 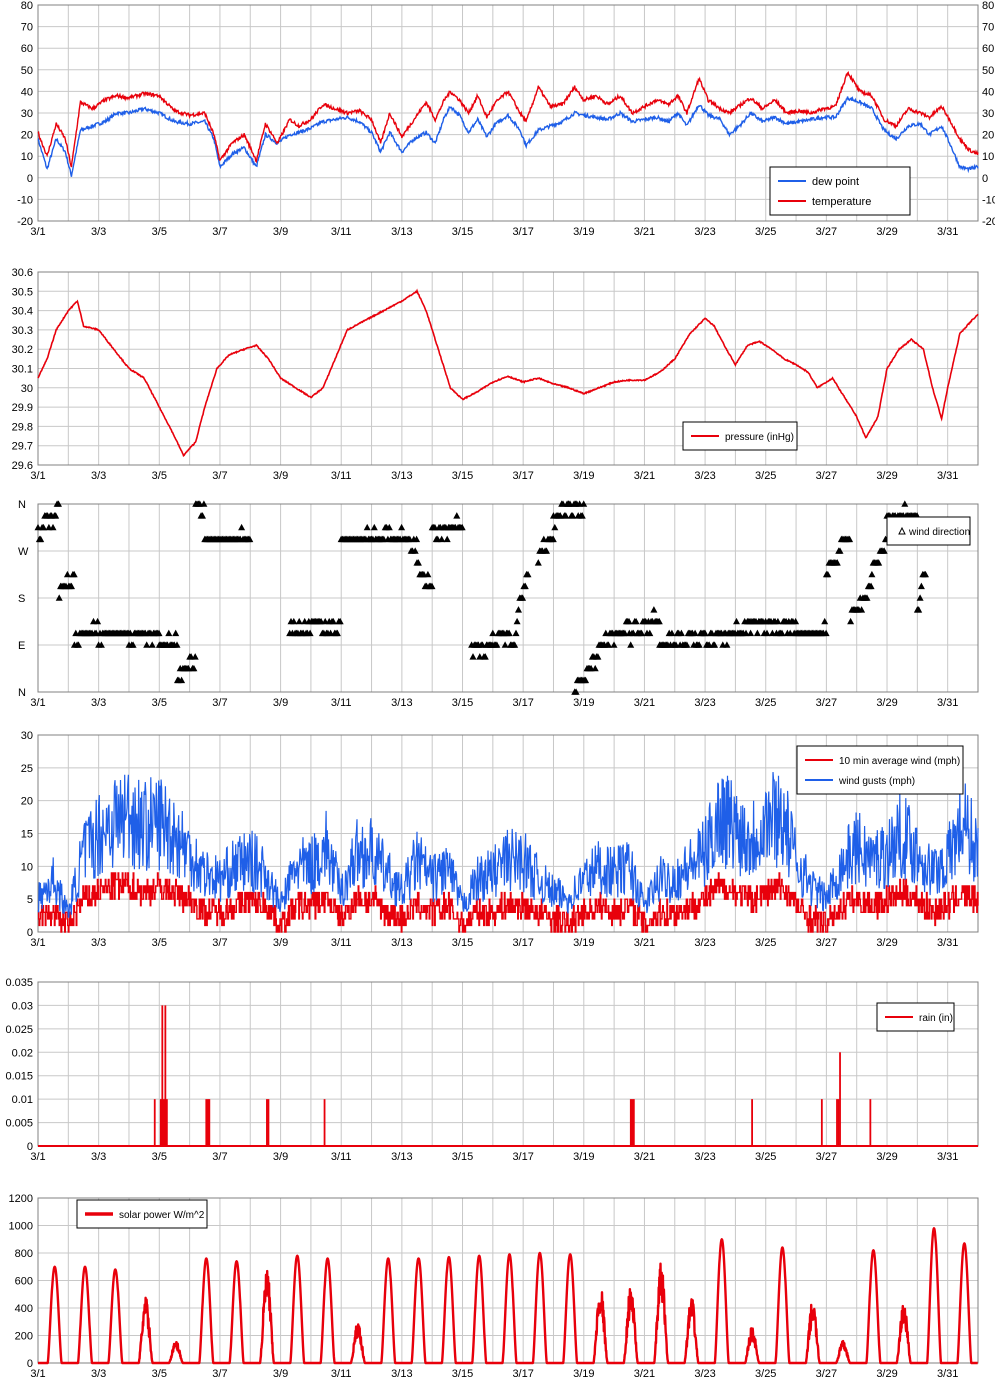 I want to click on y-tick-label: 400, so click(x=24, y=1309).